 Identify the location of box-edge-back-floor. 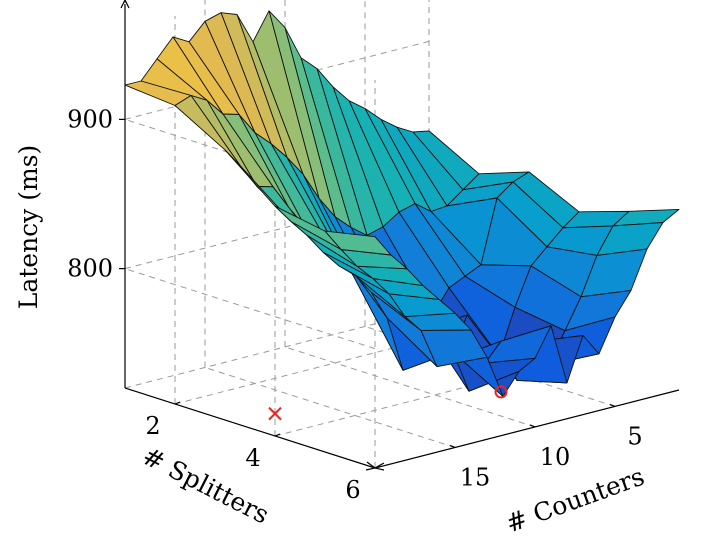
(277, 349).